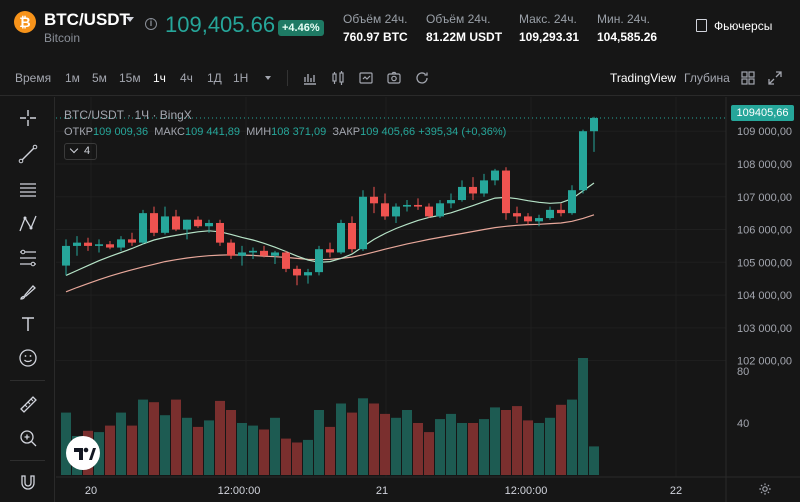 The height and width of the screenshot is (502, 800). I want to click on zoom-in-icon, so click(28, 438).